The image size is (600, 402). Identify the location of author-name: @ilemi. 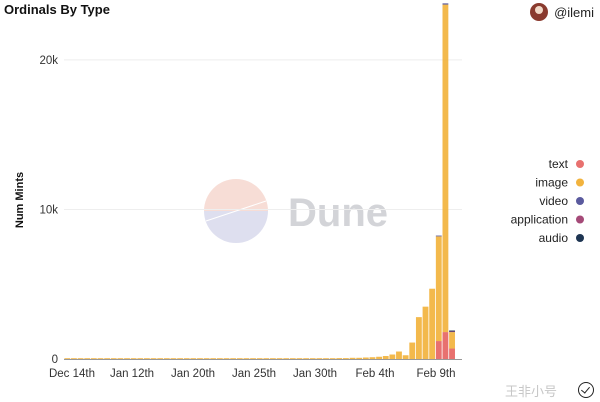
(574, 12).